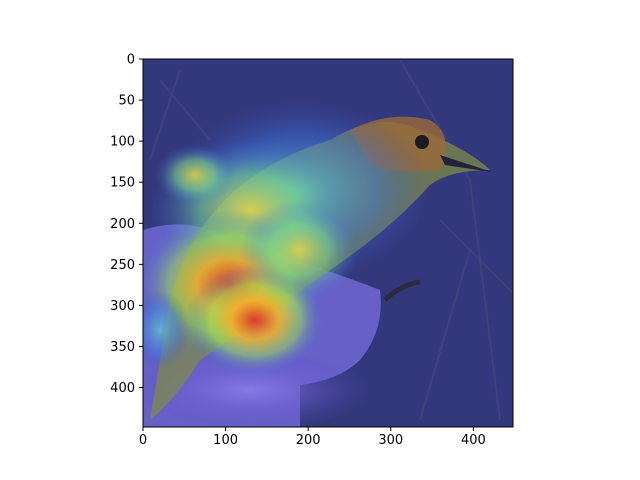 Image resolution: width=640 pixels, height=480 pixels. What do you see at coordinates (390, 440) in the screenshot?
I see `x-tick-label: 300` at bounding box center [390, 440].